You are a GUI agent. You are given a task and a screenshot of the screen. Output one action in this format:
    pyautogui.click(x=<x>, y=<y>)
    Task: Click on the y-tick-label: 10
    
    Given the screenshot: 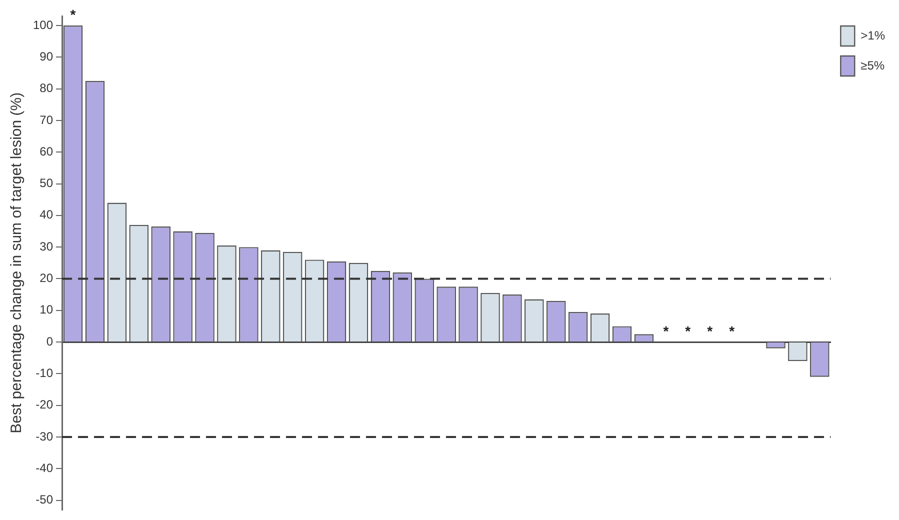 What is the action you would take?
    pyautogui.click(x=47, y=309)
    